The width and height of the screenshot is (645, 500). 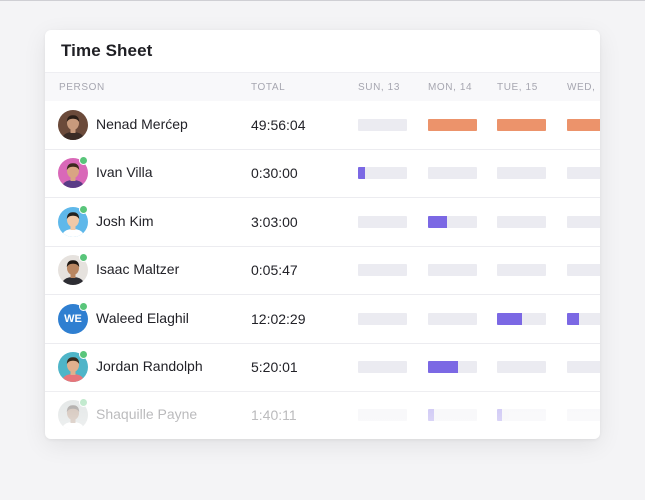 I want to click on table-row: Isaac Maltzer 0:05:47, so click(x=322, y=271).